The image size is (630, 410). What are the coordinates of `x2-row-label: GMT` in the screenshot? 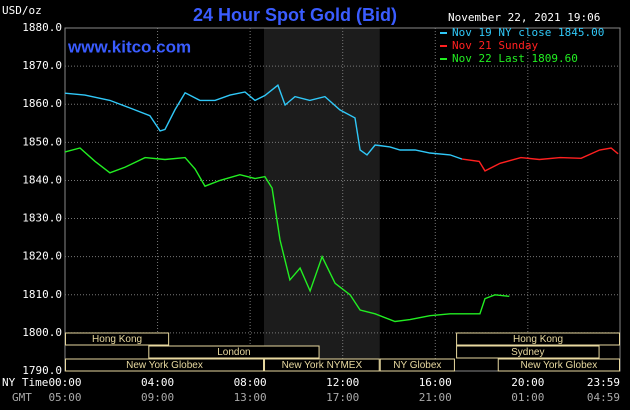 It's located at (22, 397).